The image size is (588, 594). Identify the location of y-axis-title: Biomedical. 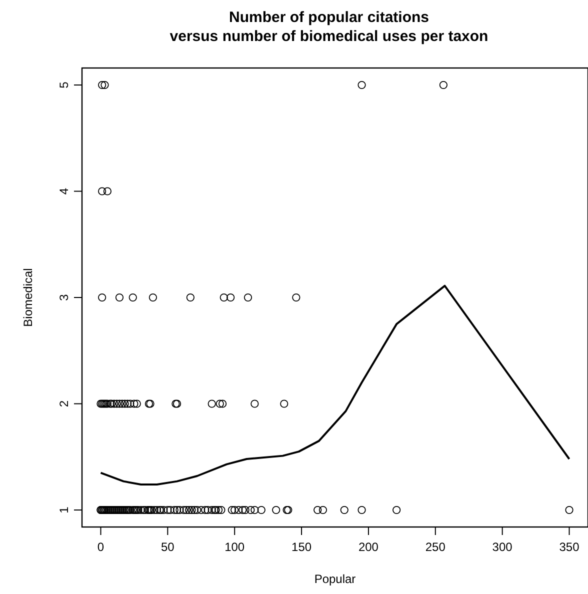
(28, 297).